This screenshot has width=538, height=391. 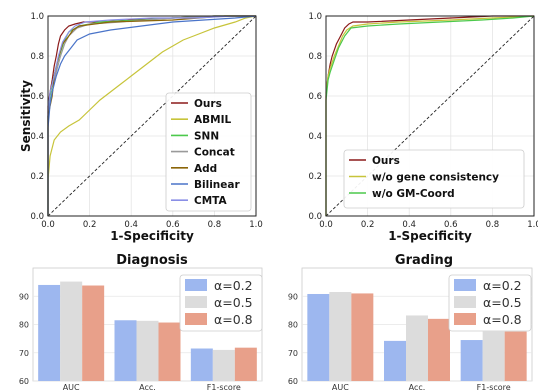 What do you see at coordinates (211, 201) in the screenshot?
I see `legend-label: CMTA` at bounding box center [211, 201].